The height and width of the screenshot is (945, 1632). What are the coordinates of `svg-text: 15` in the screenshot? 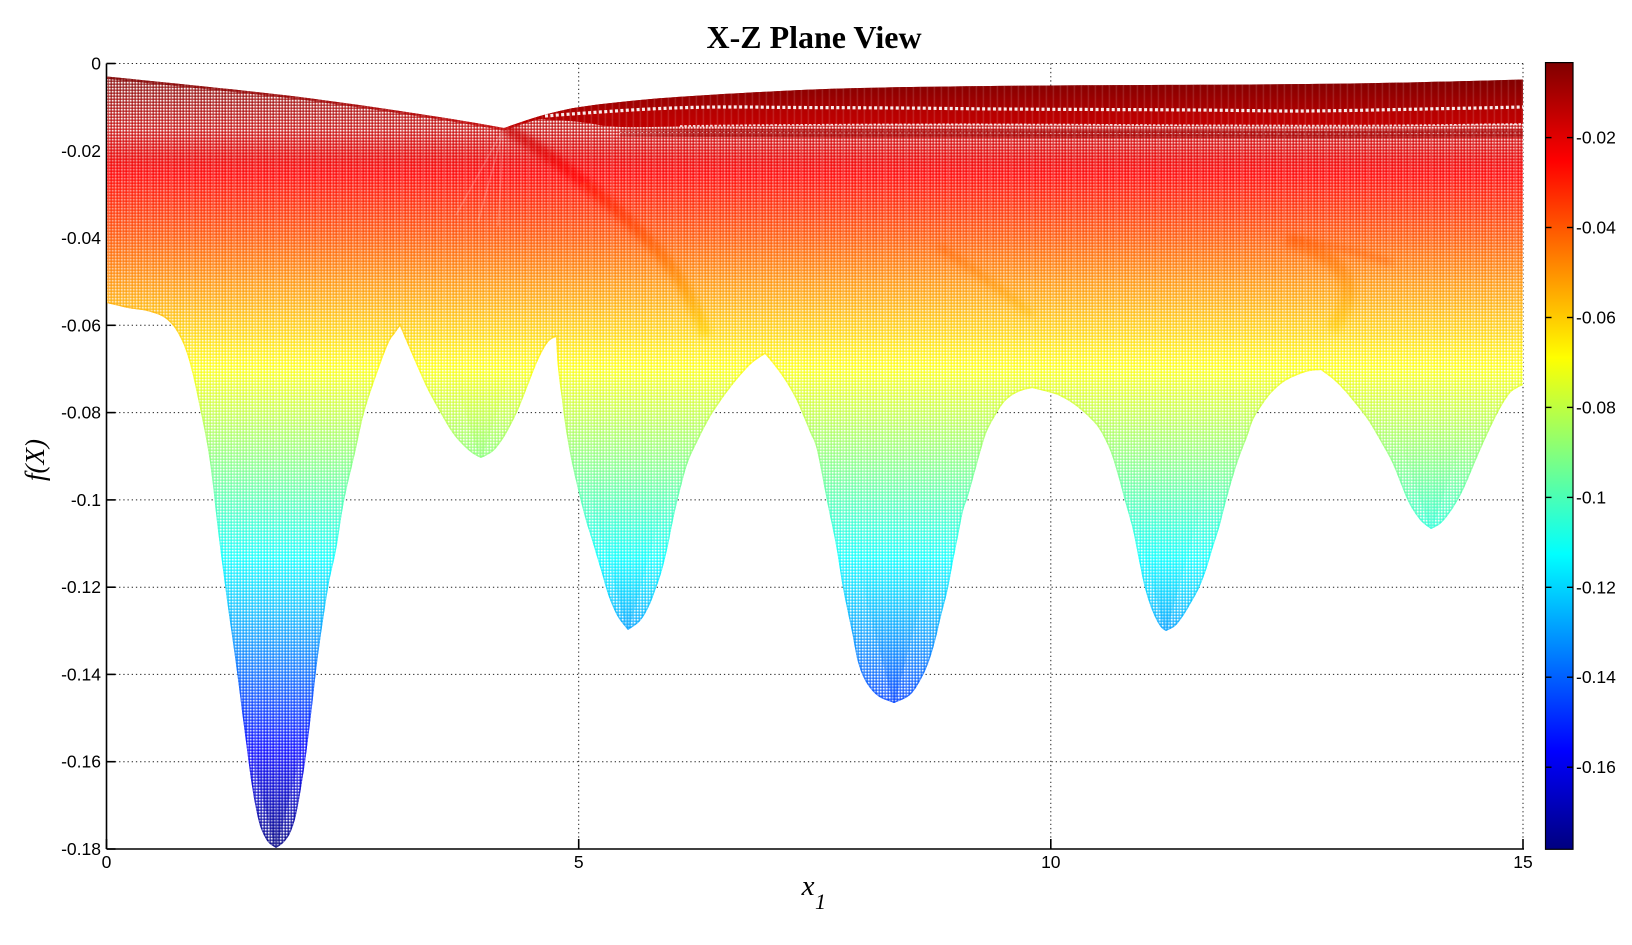 It's located at (1522, 862).